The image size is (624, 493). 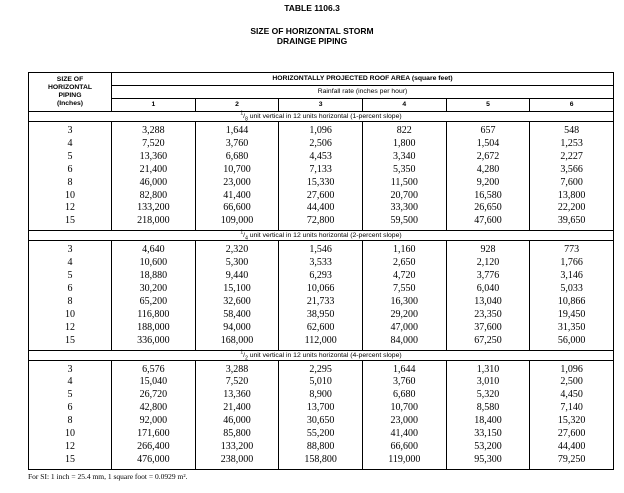 What do you see at coordinates (321, 157) in the screenshot?
I see `data-row: 5 13,360 6,680 4,453 3,340 2,672 2,227` at bounding box center [321, 157].